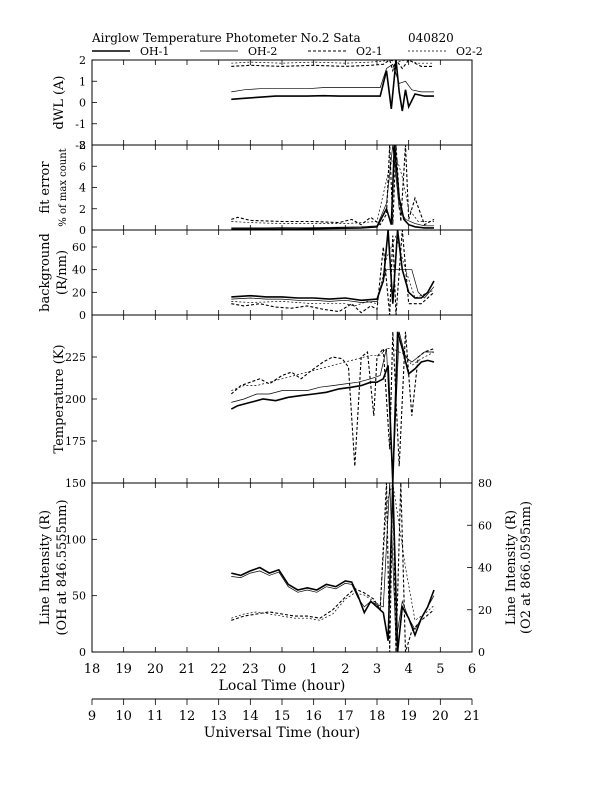 This screenshot has width=612, height=792. Describe the element at coordinates (472, 716) in the screenshot. I see `universal-time-tick-label: 21` at that location.